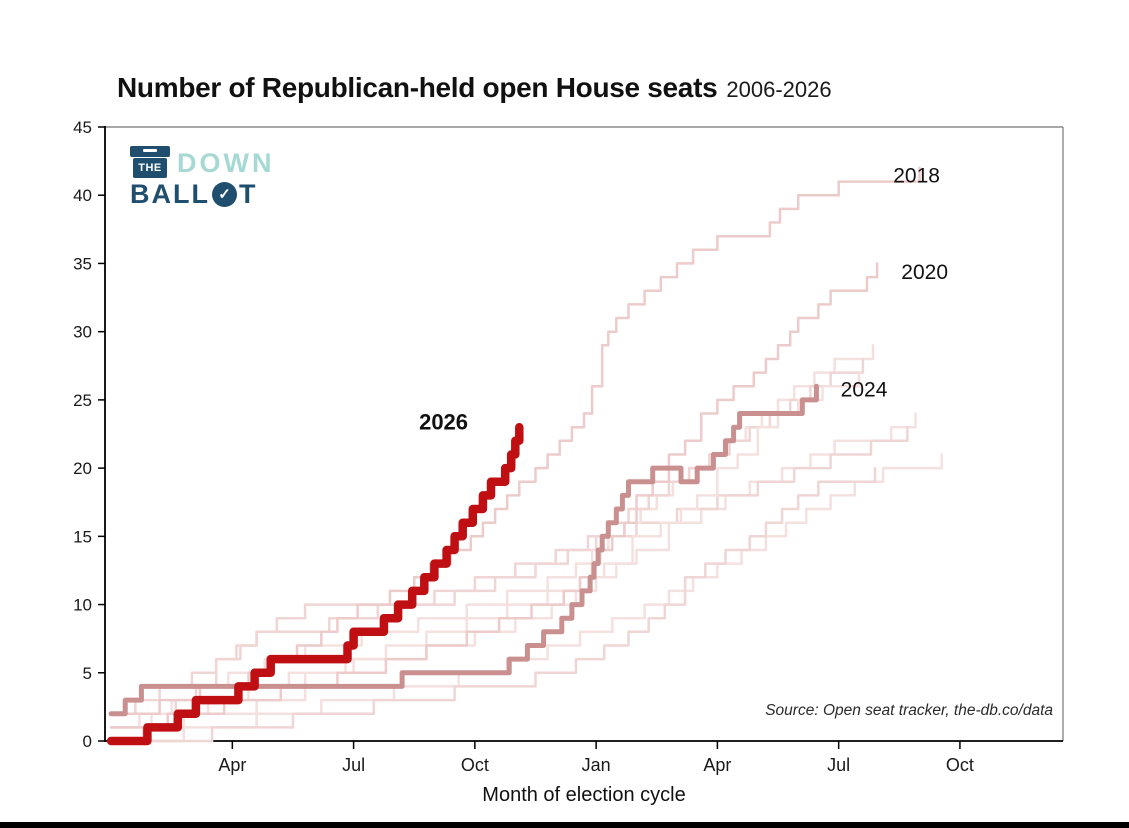 This screenshot has width=1129, height=828. I want to click on year-label-2020: 2020, so click(924, 272).